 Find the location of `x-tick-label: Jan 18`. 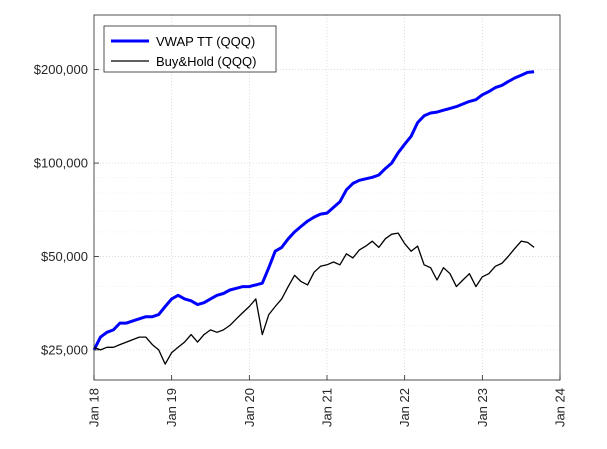

x-tick-label: Jan 18 is located at coordinates (94, 407).